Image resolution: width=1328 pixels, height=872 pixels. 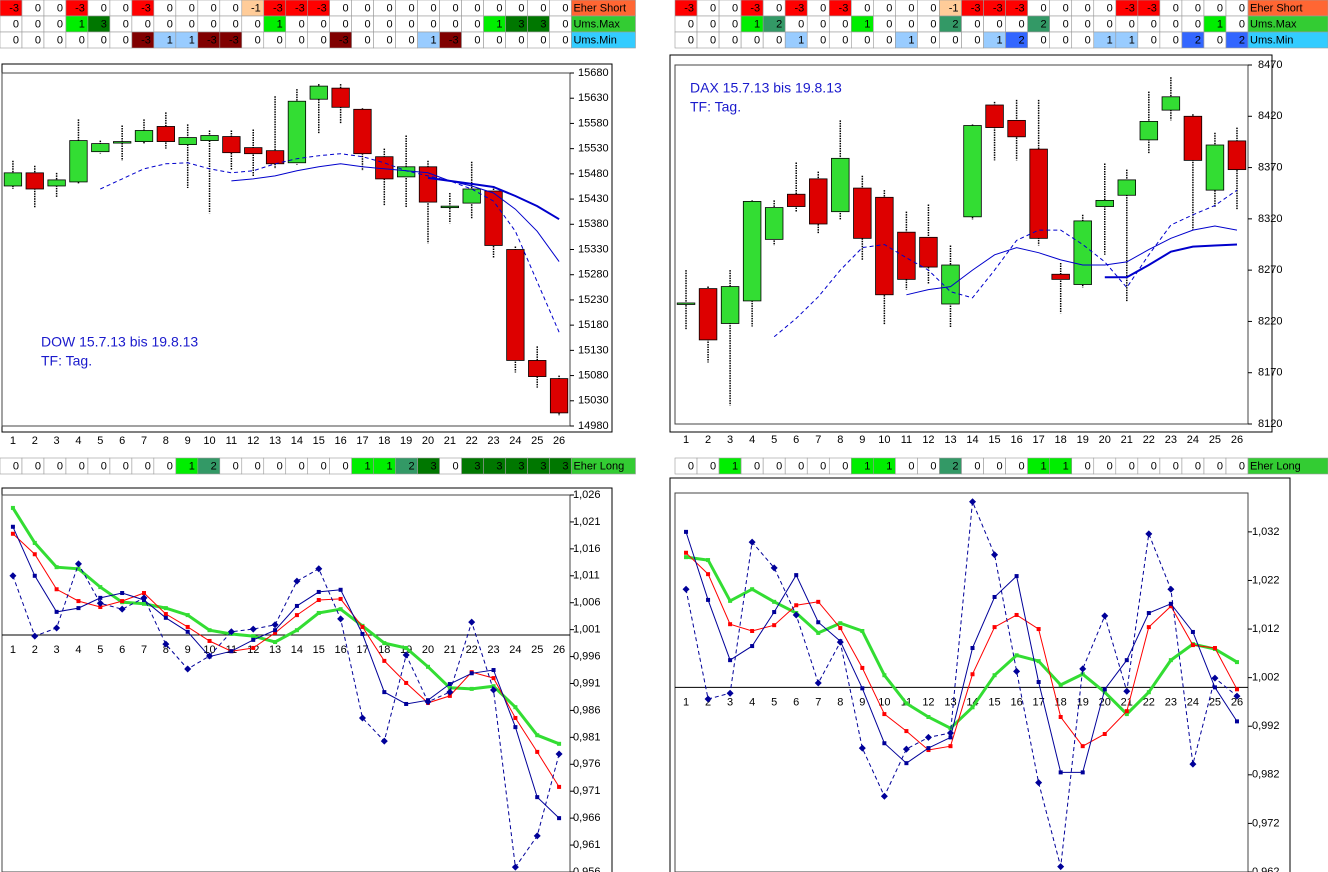 I want to click on y-tick-label: 1,022, so click(x=1266, y=580).